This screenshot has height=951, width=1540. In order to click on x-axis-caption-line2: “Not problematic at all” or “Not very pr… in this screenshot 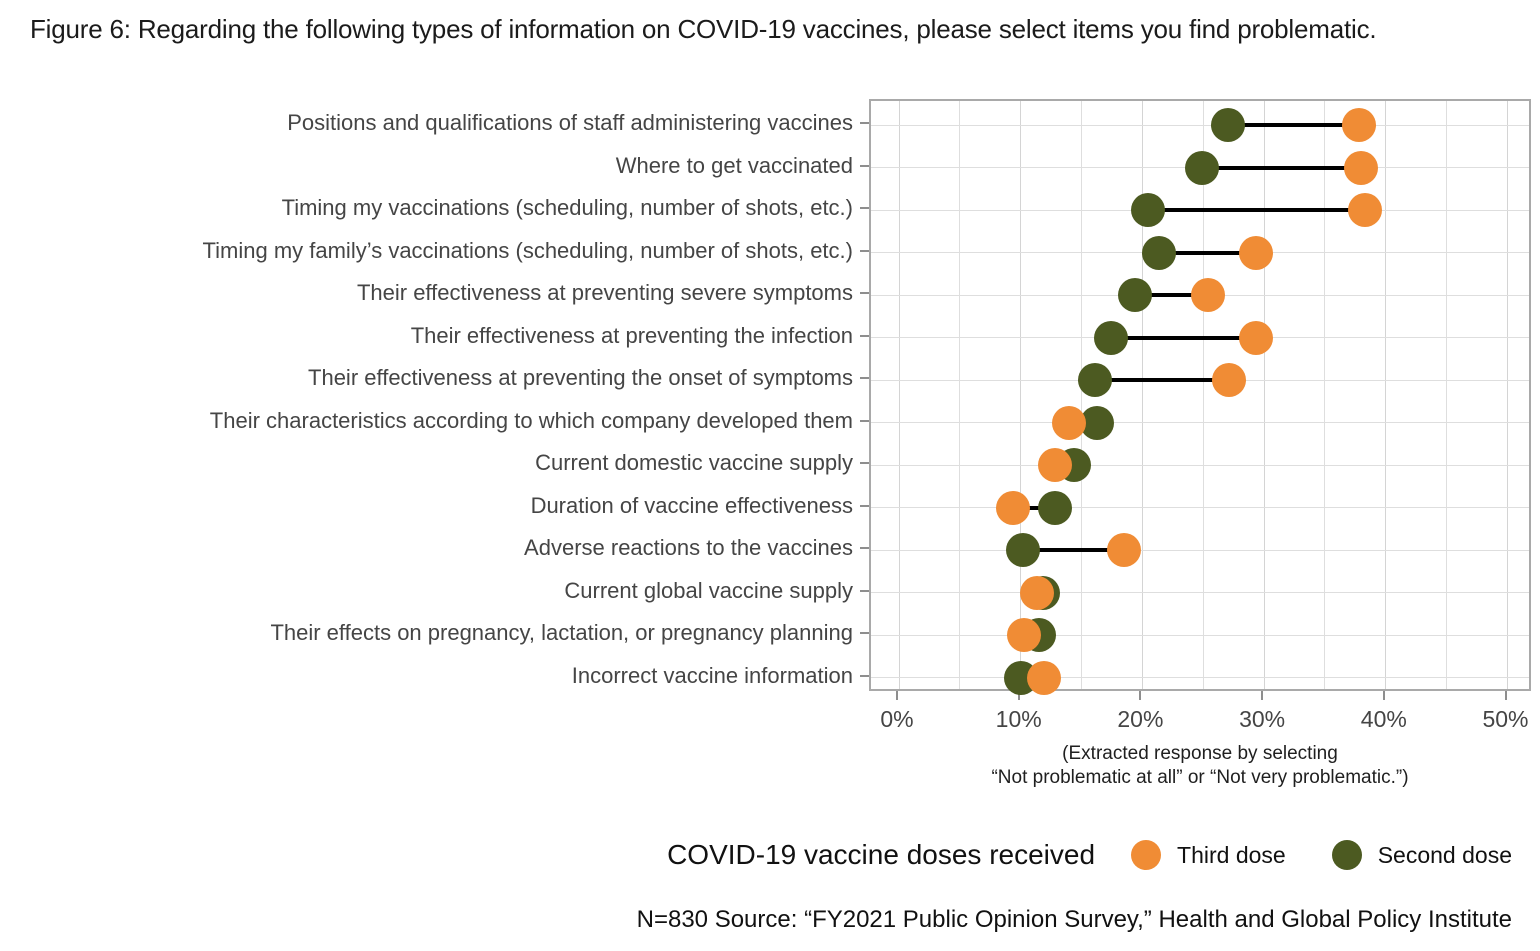, I will do `click(1200, 777)`.